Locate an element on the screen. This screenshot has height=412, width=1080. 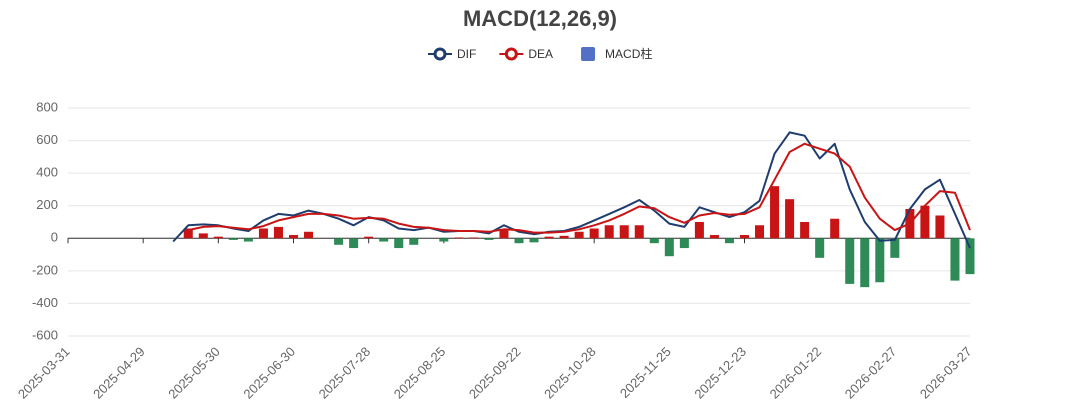
x-tick-label: 2026-03-27 is located at coordinates (946, 373).